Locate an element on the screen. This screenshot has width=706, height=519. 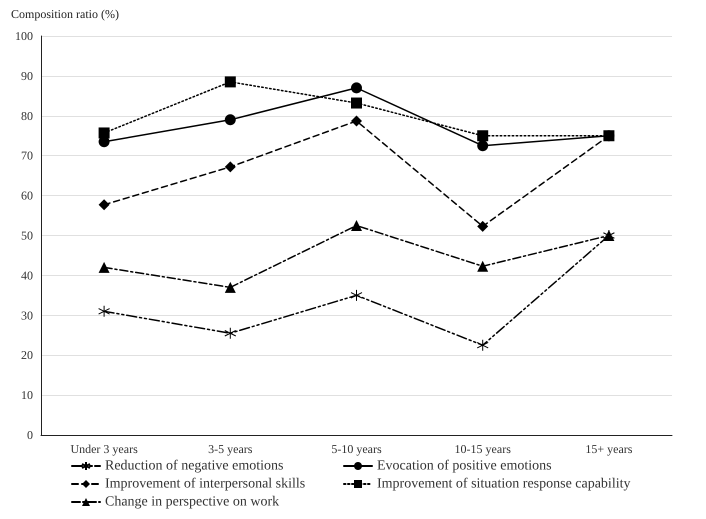
legend-label: Improvement of interpersonal skills is located at coordinates (205, 484).